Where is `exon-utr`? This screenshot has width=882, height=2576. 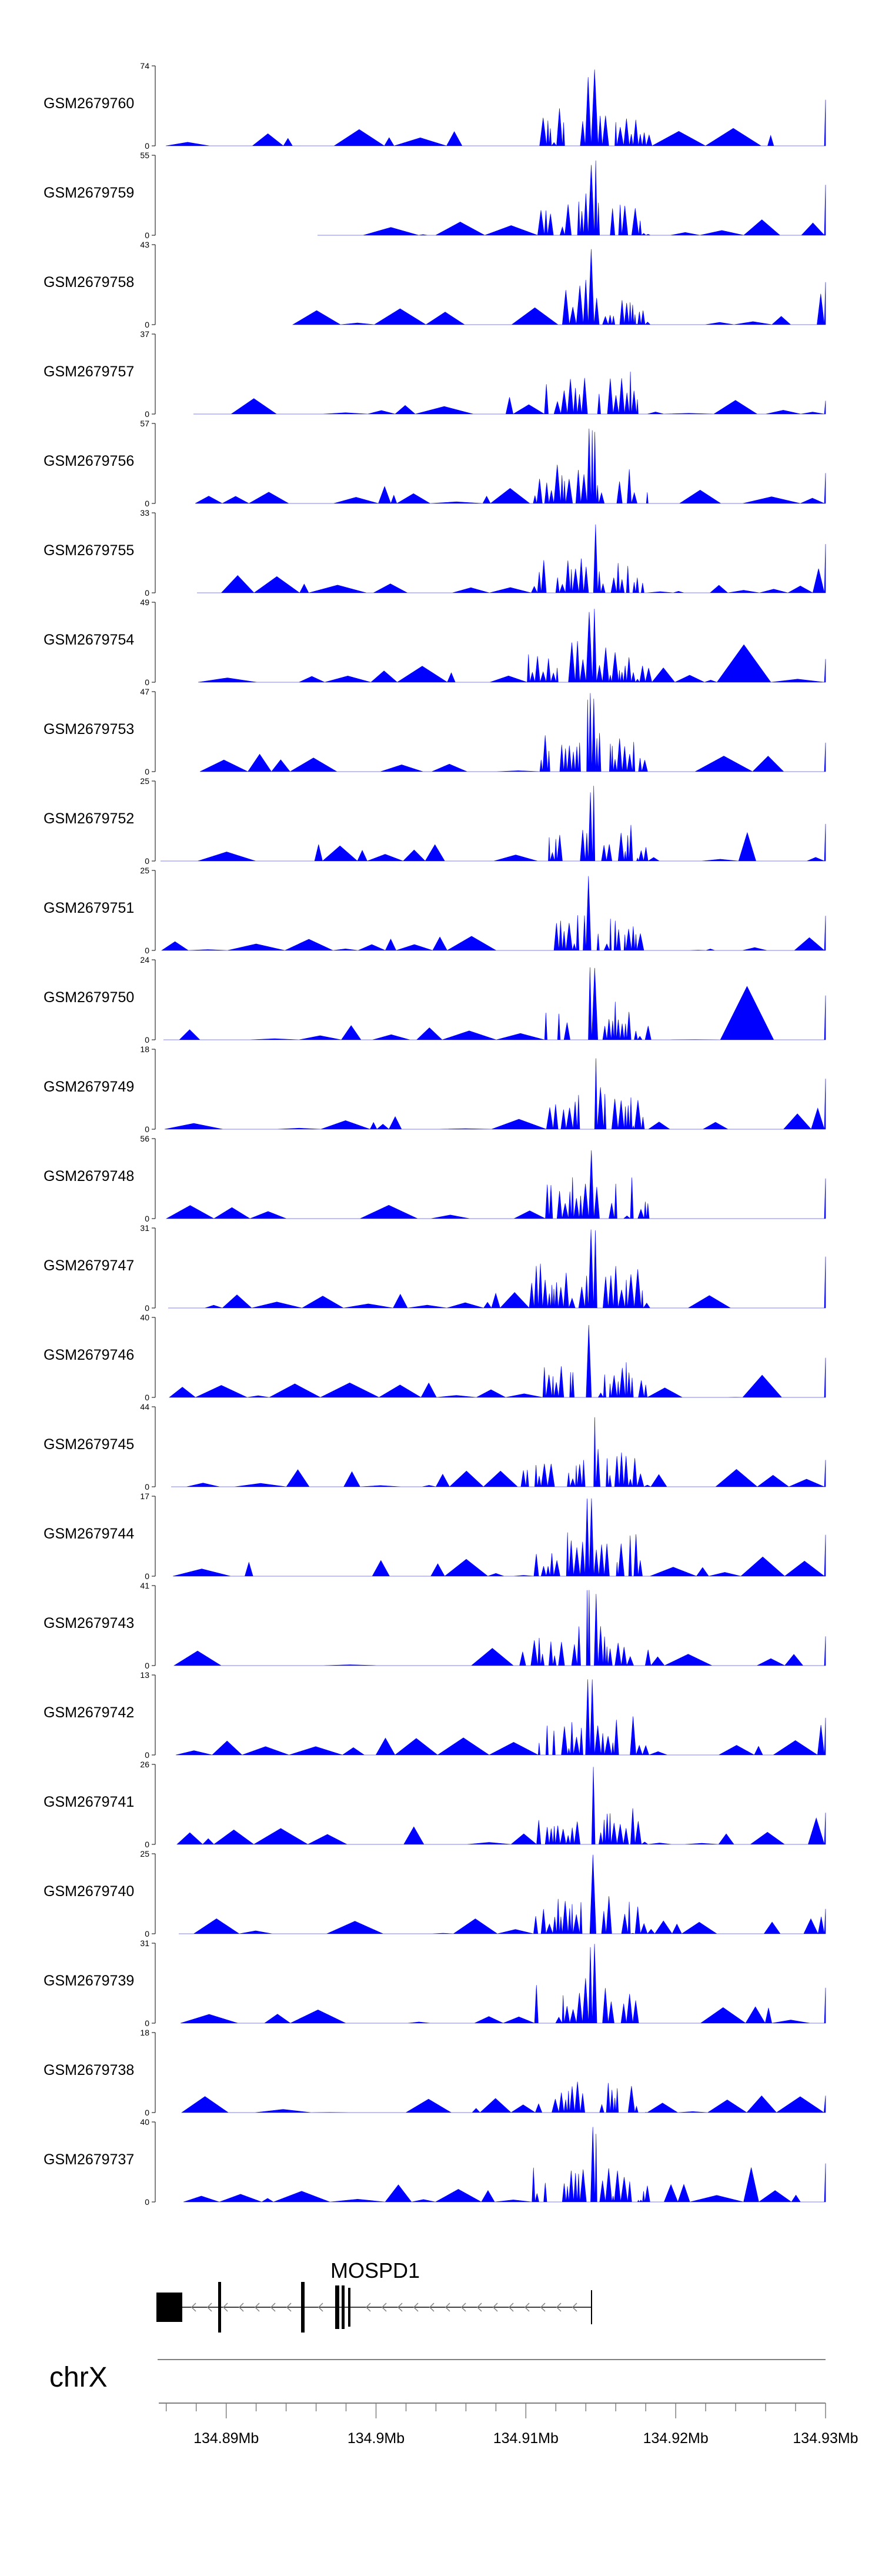
exon-utr is located at coordinates (169, 2307).